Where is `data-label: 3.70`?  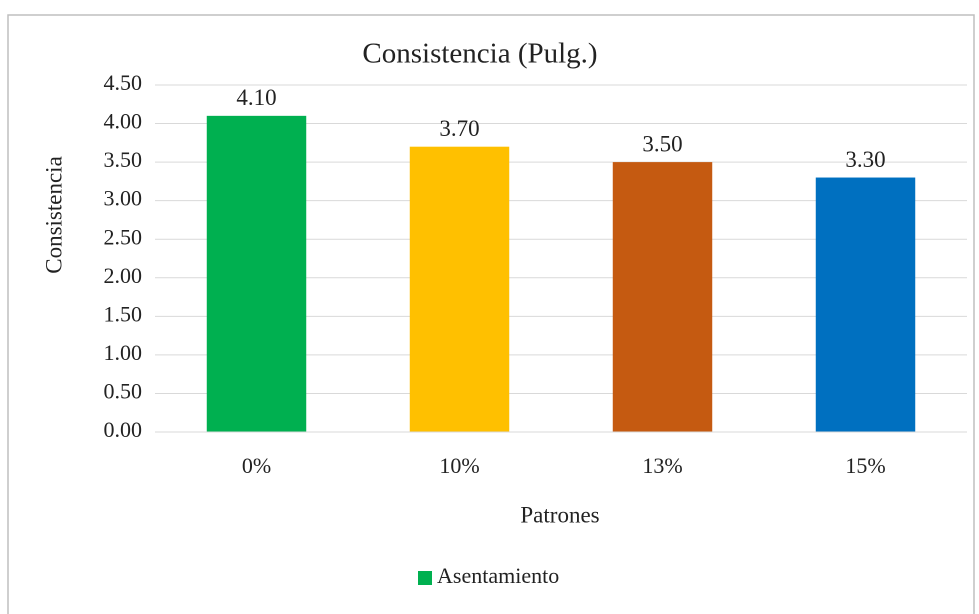
data-label: 3.70 is located at coordinates (459, 128).